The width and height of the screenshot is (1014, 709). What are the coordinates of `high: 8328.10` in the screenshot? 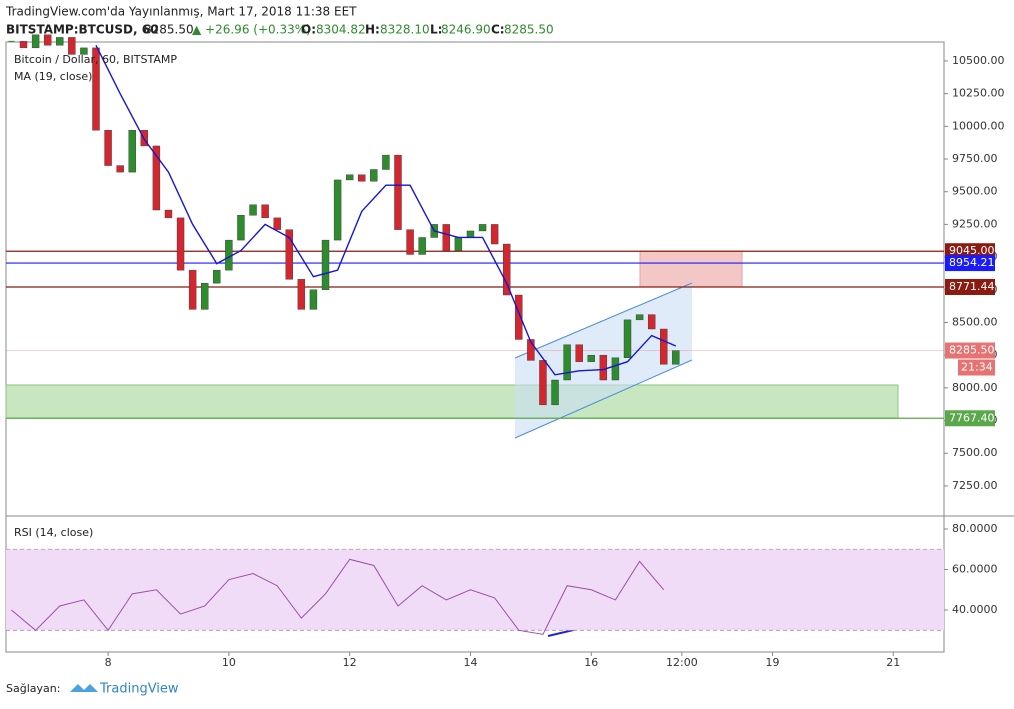 It's located at (405, 30).